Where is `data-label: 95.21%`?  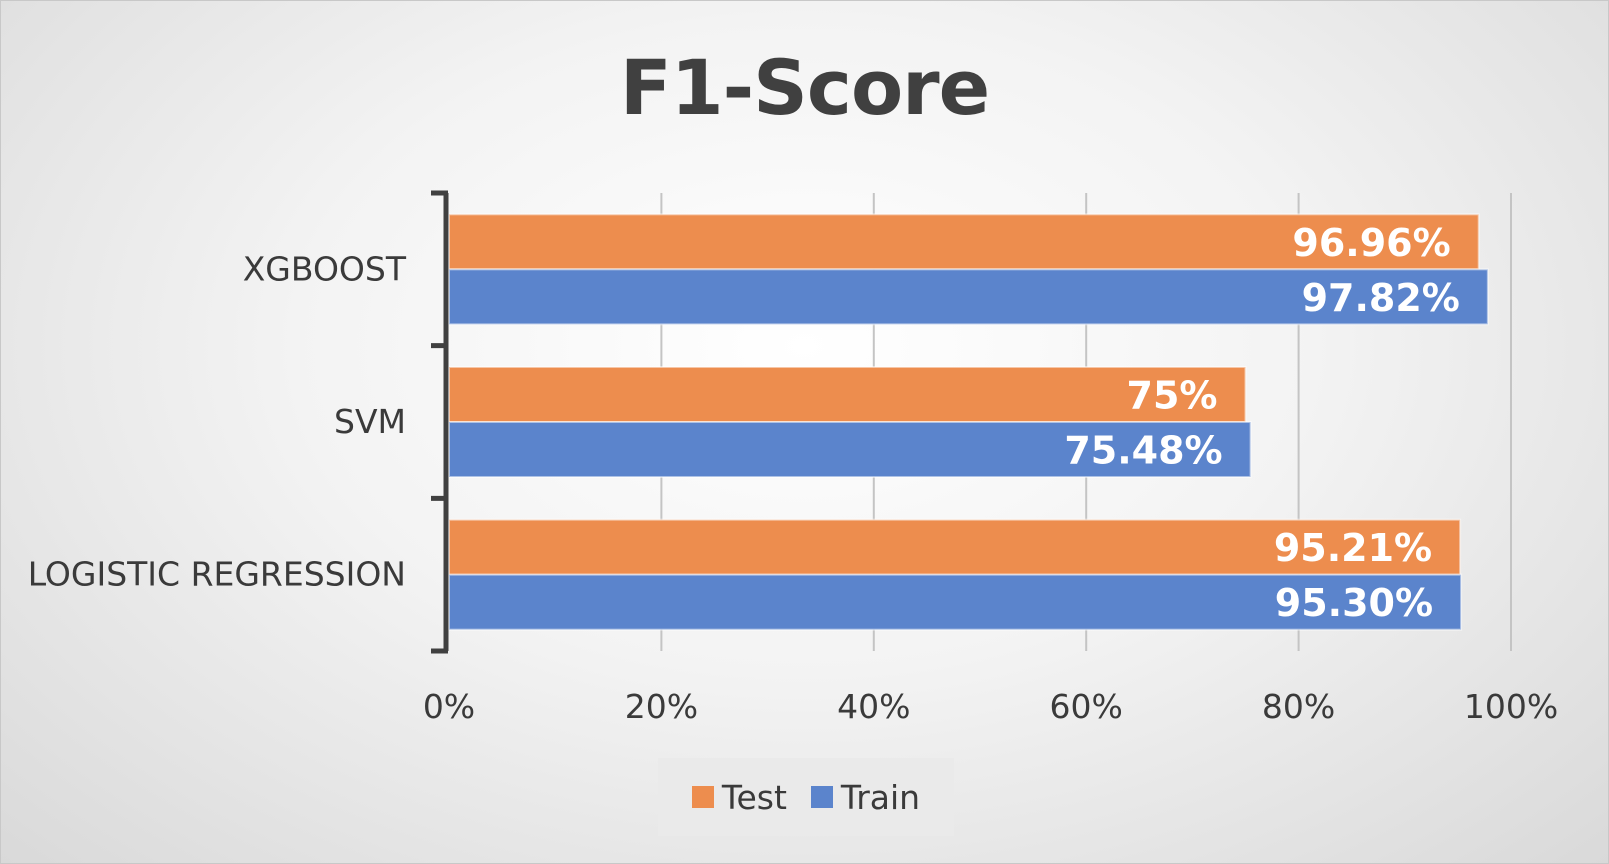 data-label: 95.21% is located at coordinates (1353, 548).